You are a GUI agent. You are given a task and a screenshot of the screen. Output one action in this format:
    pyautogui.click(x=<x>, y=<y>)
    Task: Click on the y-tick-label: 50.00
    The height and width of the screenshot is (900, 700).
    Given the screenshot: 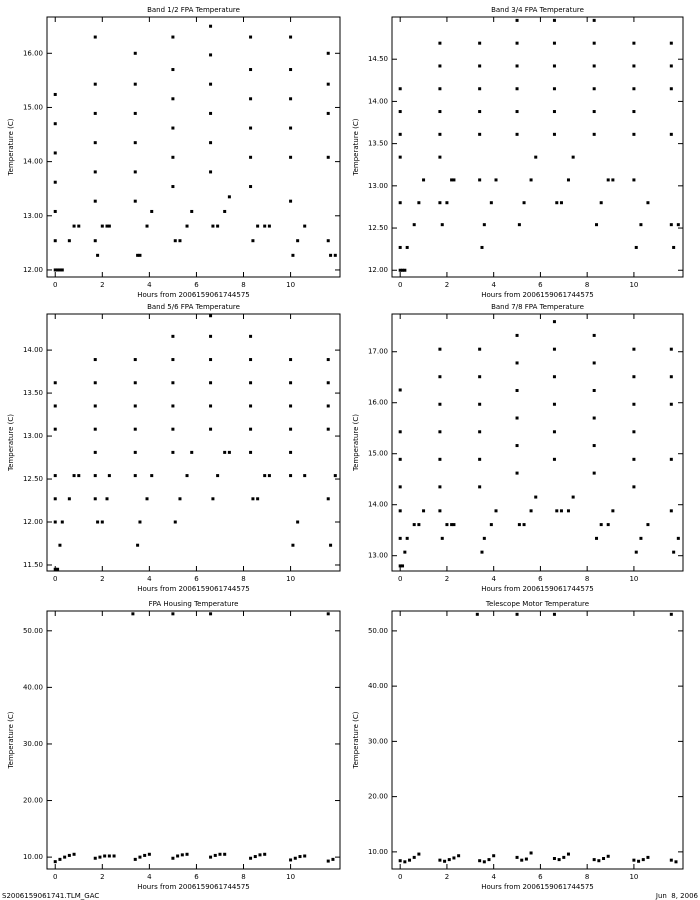 What is the action you would take?
    pyautogui.click(x=378, y=631)
    